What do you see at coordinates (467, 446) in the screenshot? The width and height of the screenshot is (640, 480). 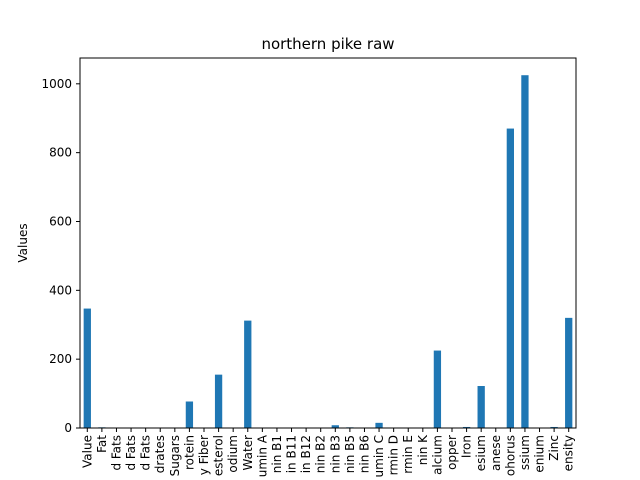 I see `x-tick-label: Iron` at bounding box center [467, 446].